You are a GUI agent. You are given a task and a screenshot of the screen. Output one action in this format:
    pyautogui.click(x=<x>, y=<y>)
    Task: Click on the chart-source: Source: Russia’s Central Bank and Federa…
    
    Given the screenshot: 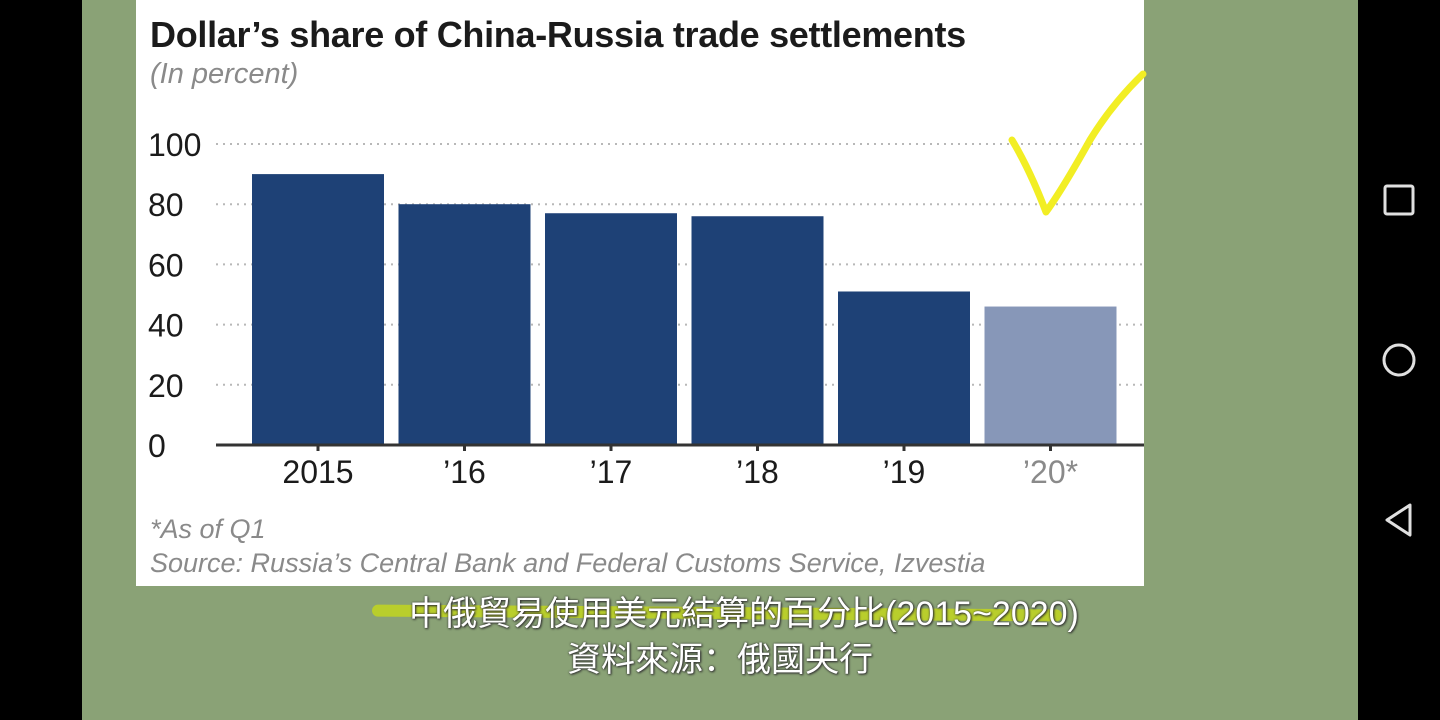 What is the action you would take?
    pyautogui.click(x=568, y=563)
    